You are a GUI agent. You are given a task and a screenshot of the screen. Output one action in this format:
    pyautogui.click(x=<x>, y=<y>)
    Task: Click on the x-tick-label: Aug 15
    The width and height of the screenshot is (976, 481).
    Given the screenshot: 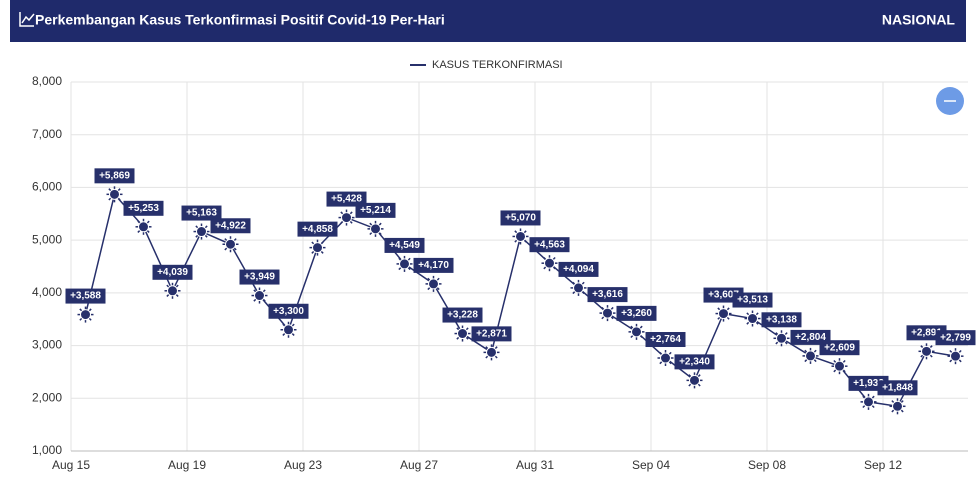 What is the action you would take?
    pyautogui.click(x=71, y=465)
    